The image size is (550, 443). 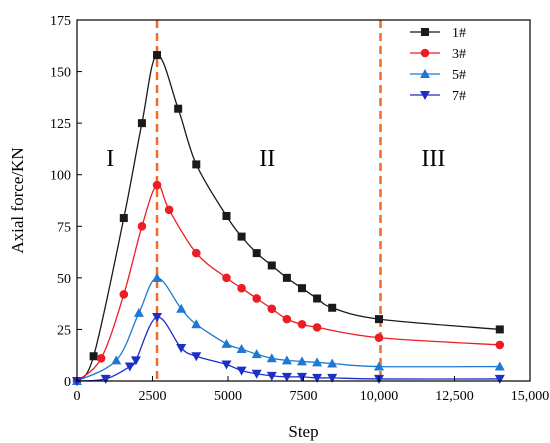 I want to click on y-tick-label: 75, so click(x=64, y=227).